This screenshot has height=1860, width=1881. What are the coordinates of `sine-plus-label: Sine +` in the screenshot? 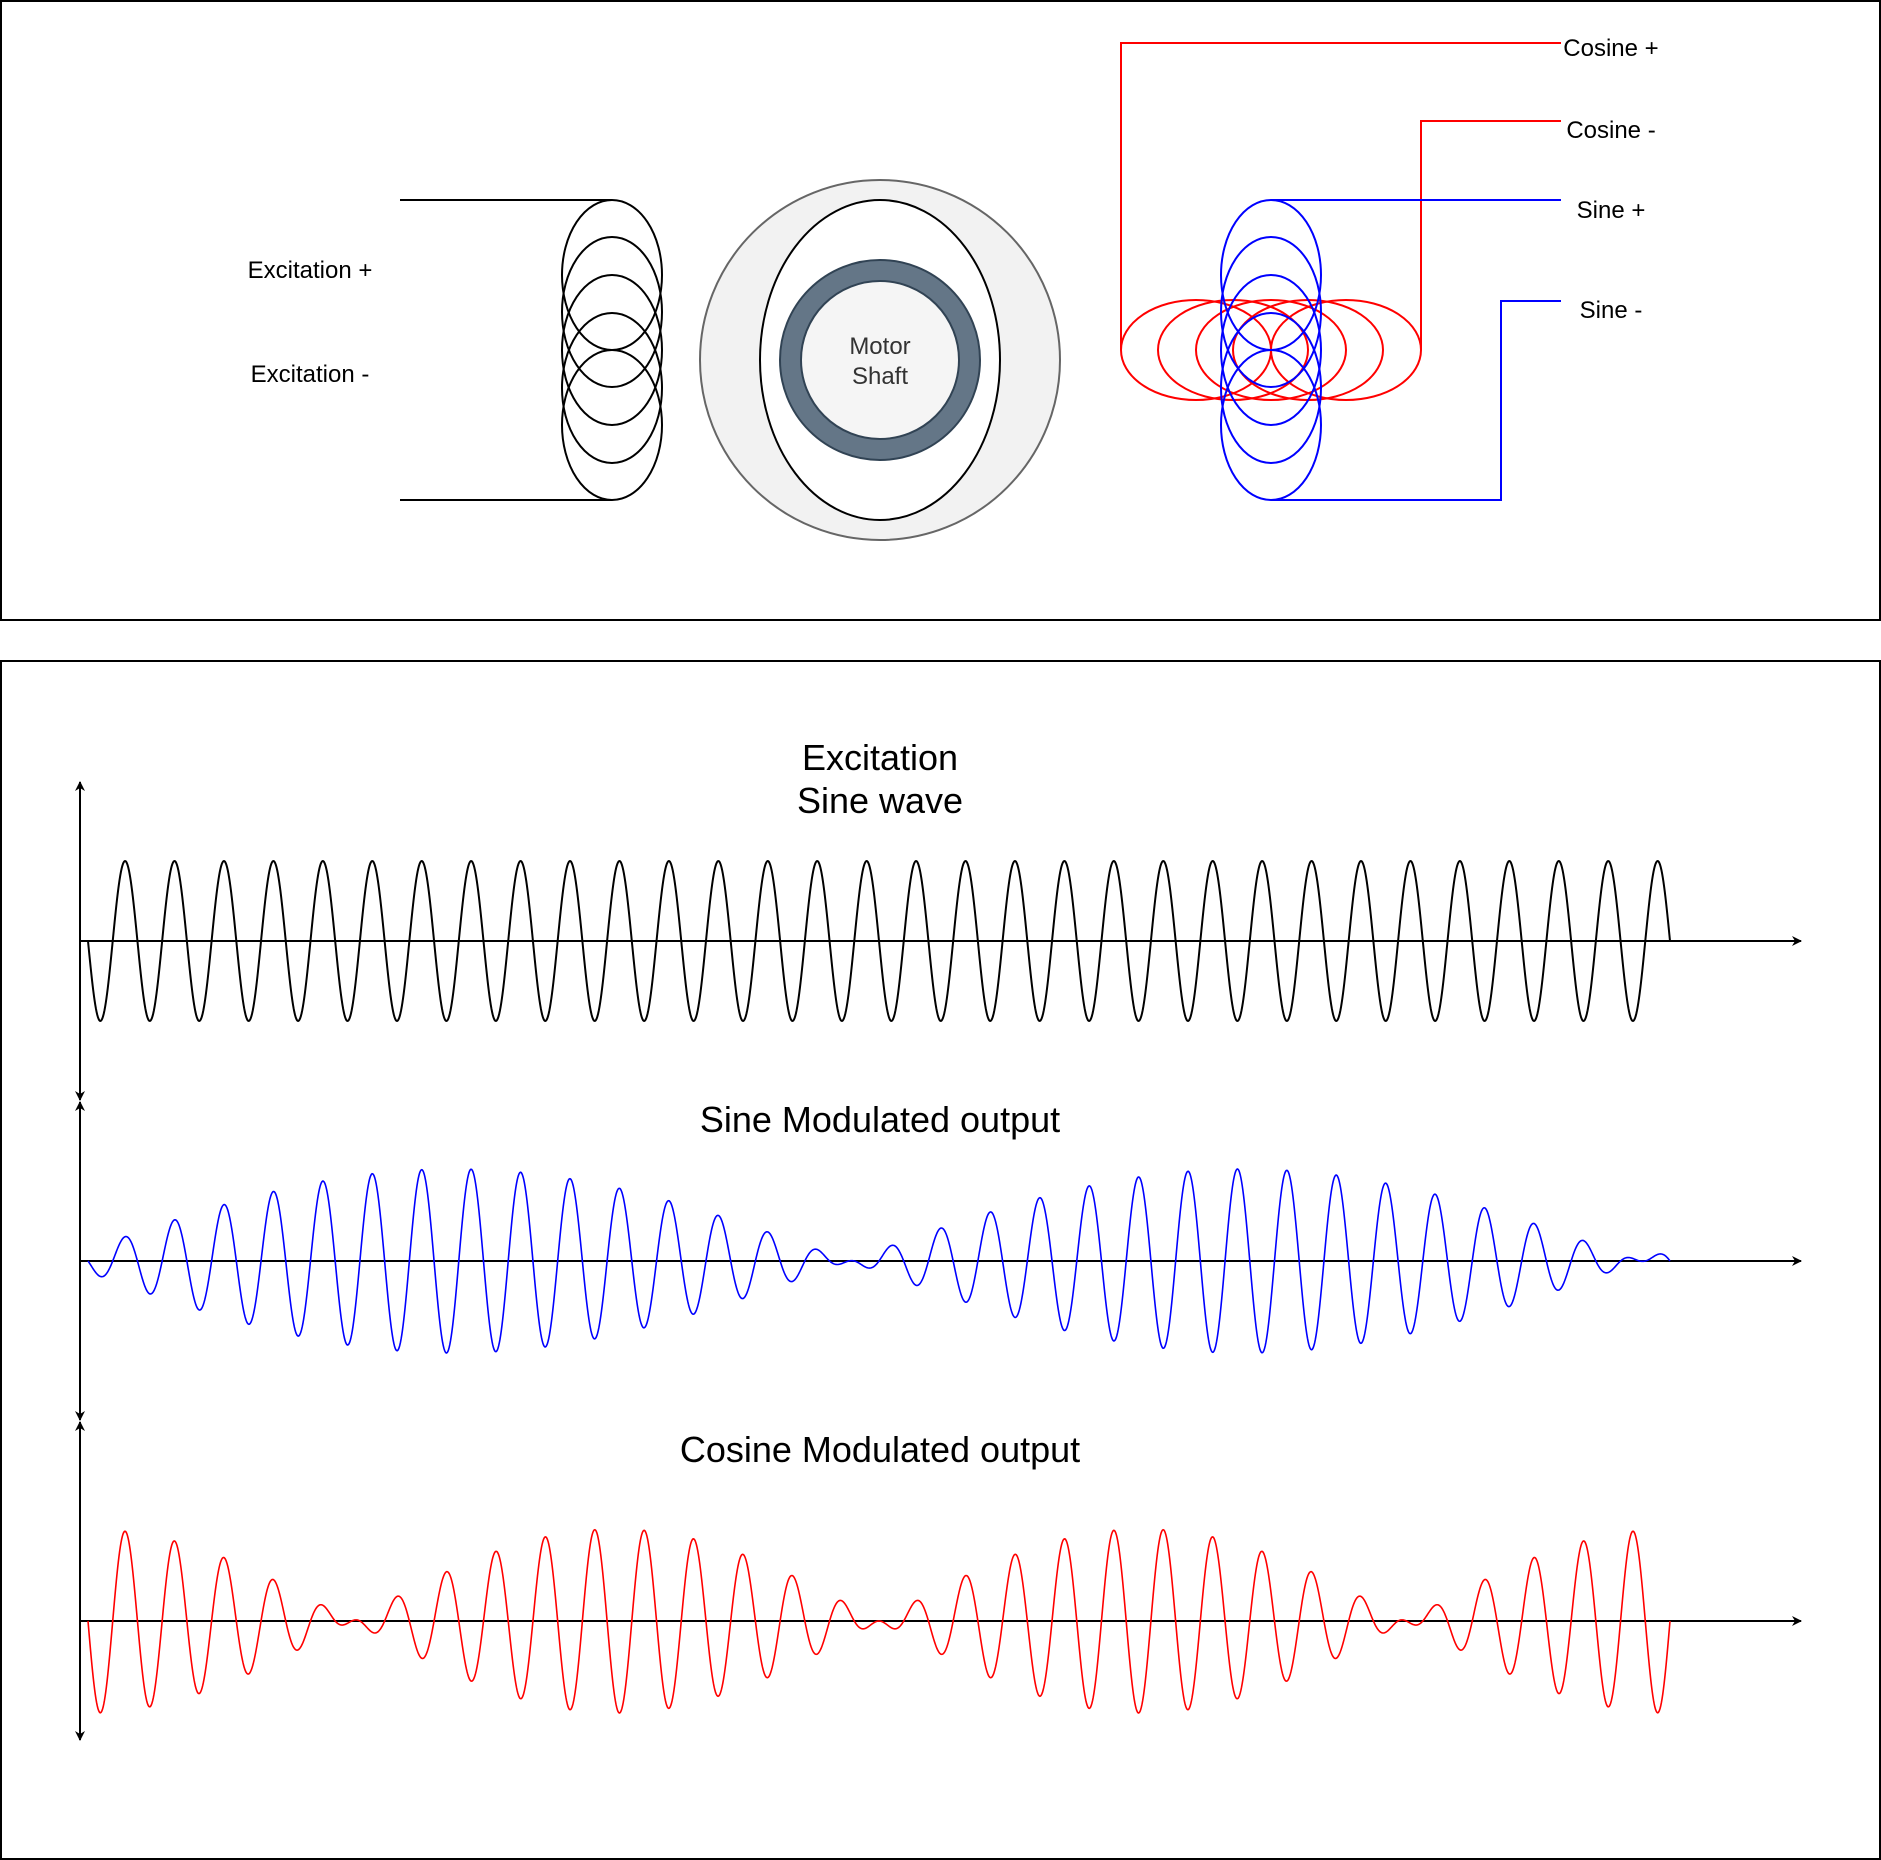 It's located at (1611, 210).